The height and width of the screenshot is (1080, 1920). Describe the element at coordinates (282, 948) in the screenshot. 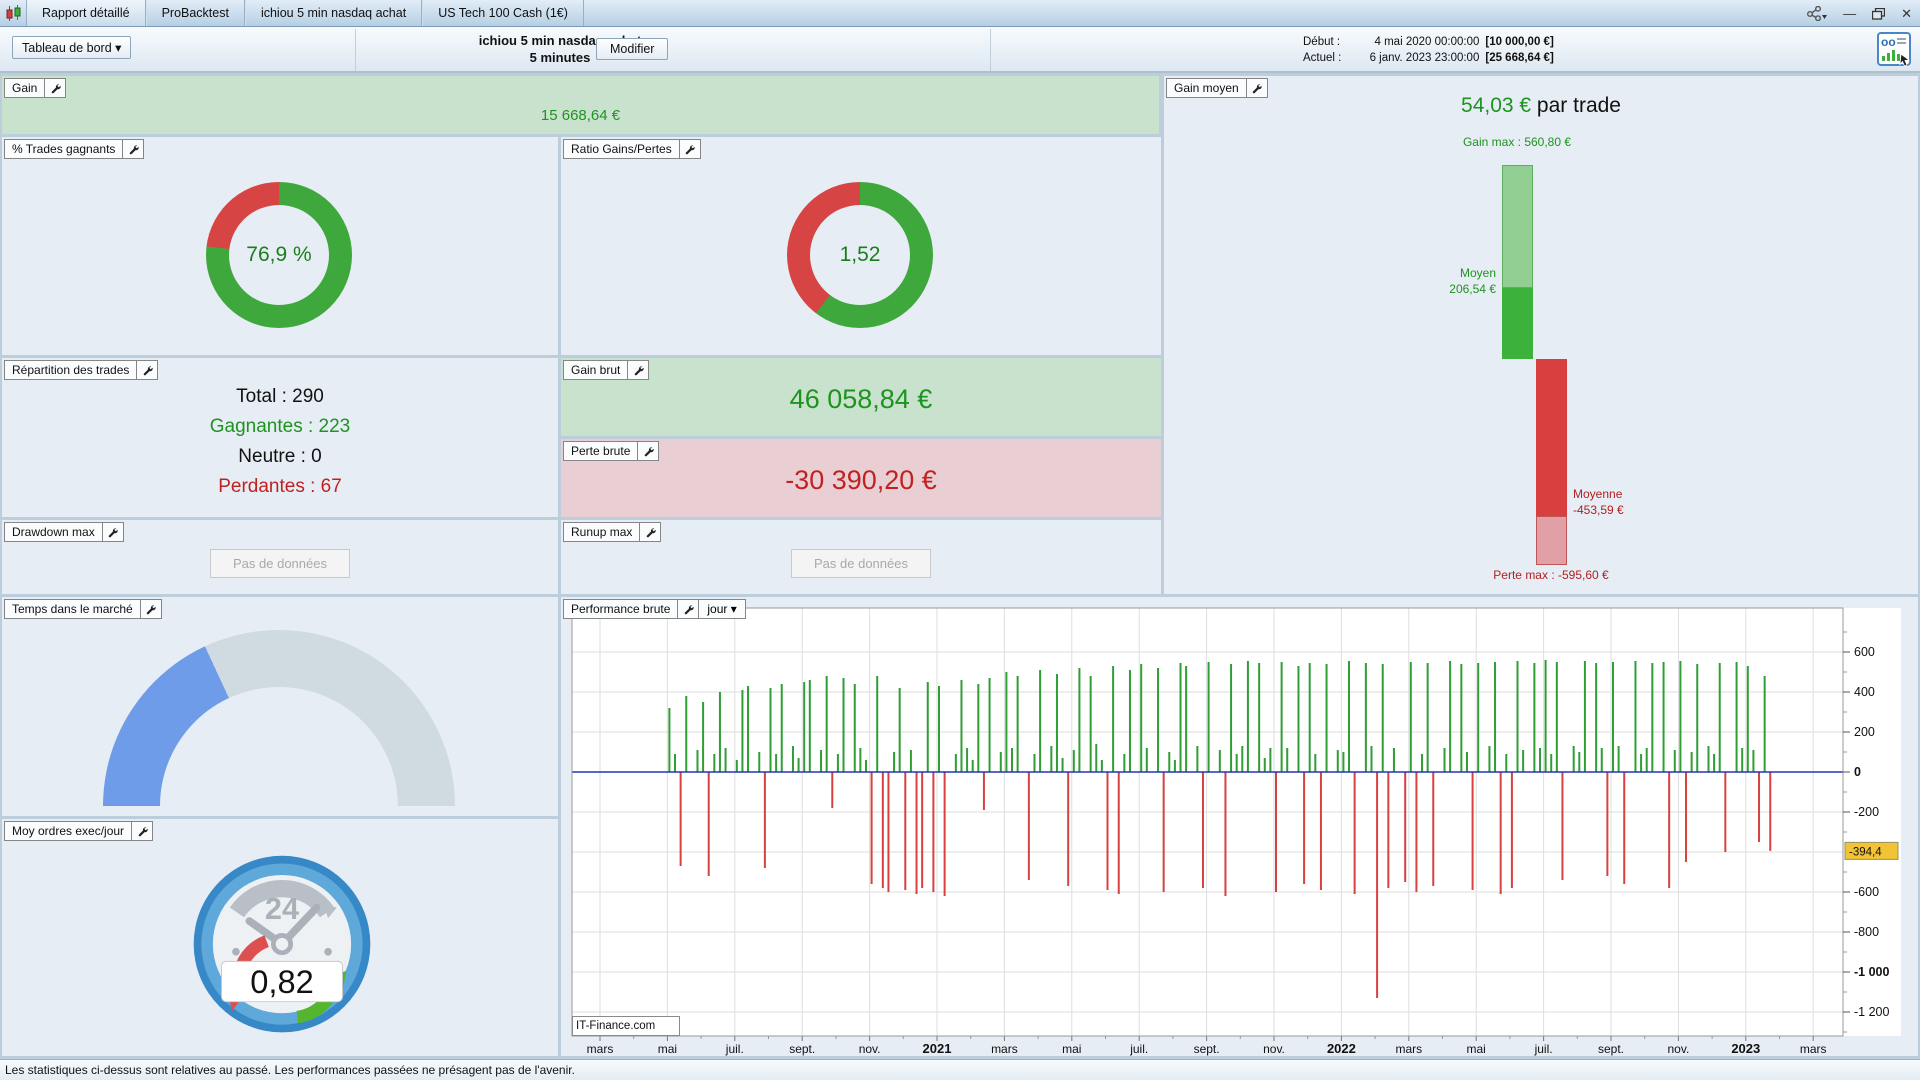

I see `orders-per-day-clock-icon: 24 0,82` at that location.